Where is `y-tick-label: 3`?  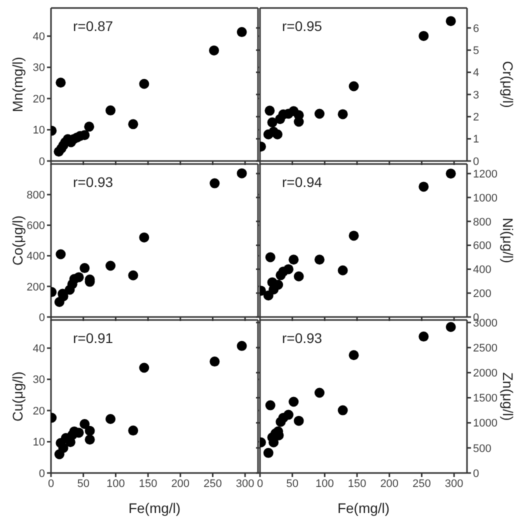 y-tick-label: 3 is located at coordinates (476, 95).